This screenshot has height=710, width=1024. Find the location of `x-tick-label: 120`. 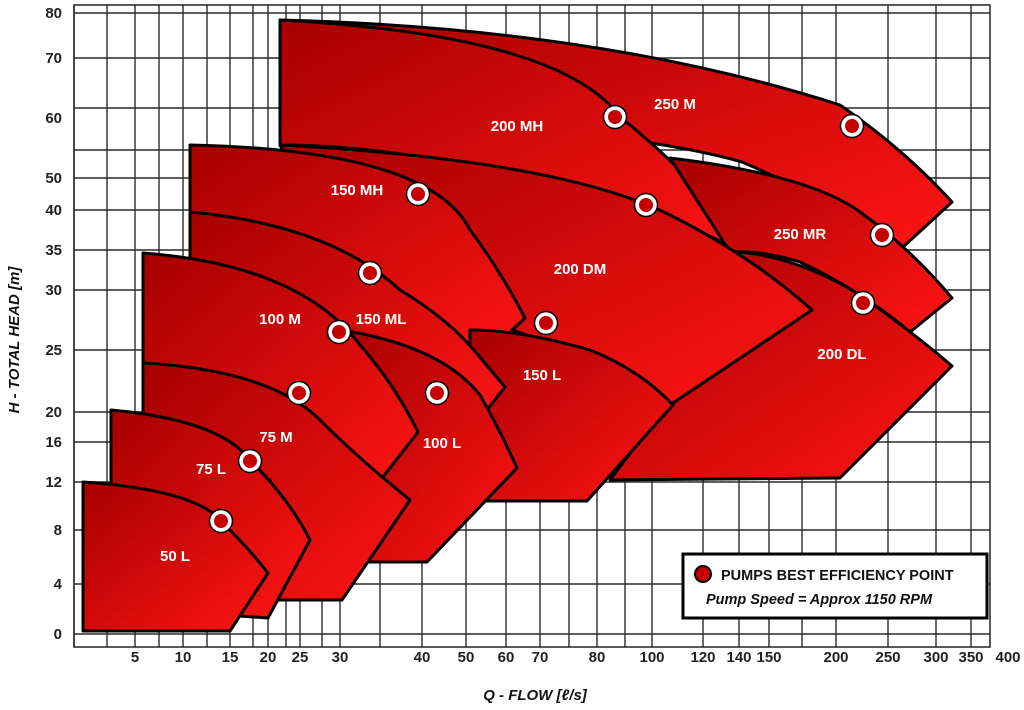

x-tick-label: 120 is located at coordinates (702, 657).